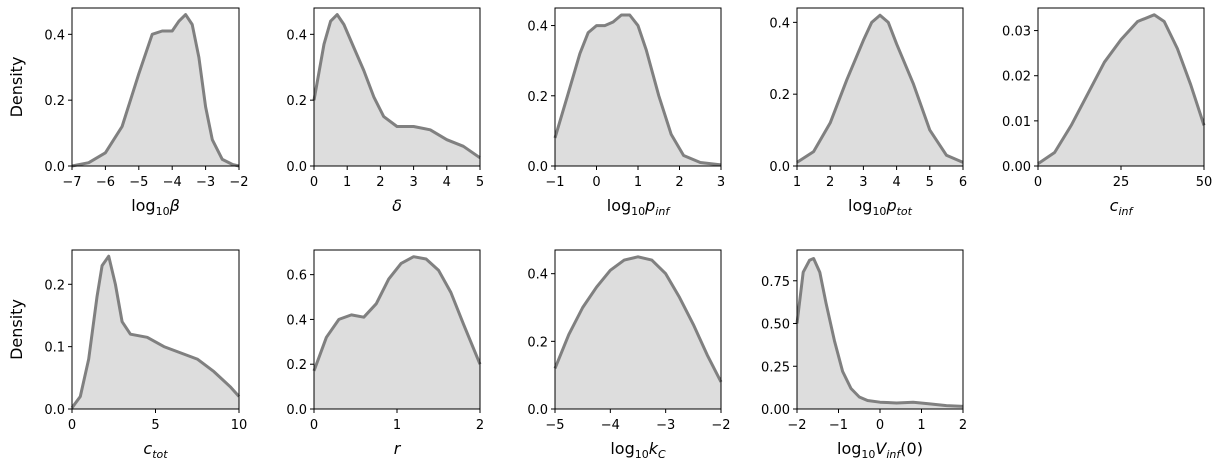 This screenshot has width=1215, height=467. I want to click on y-tick-label: 0.50, so click(775, 325).